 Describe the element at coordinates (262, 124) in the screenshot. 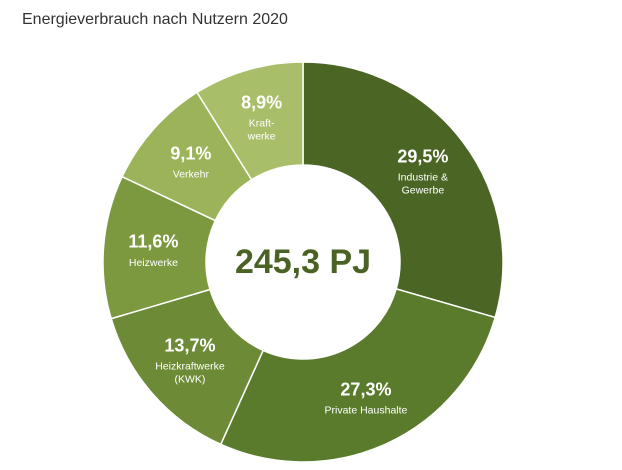

I see `category-label: Kraft-` at that location.